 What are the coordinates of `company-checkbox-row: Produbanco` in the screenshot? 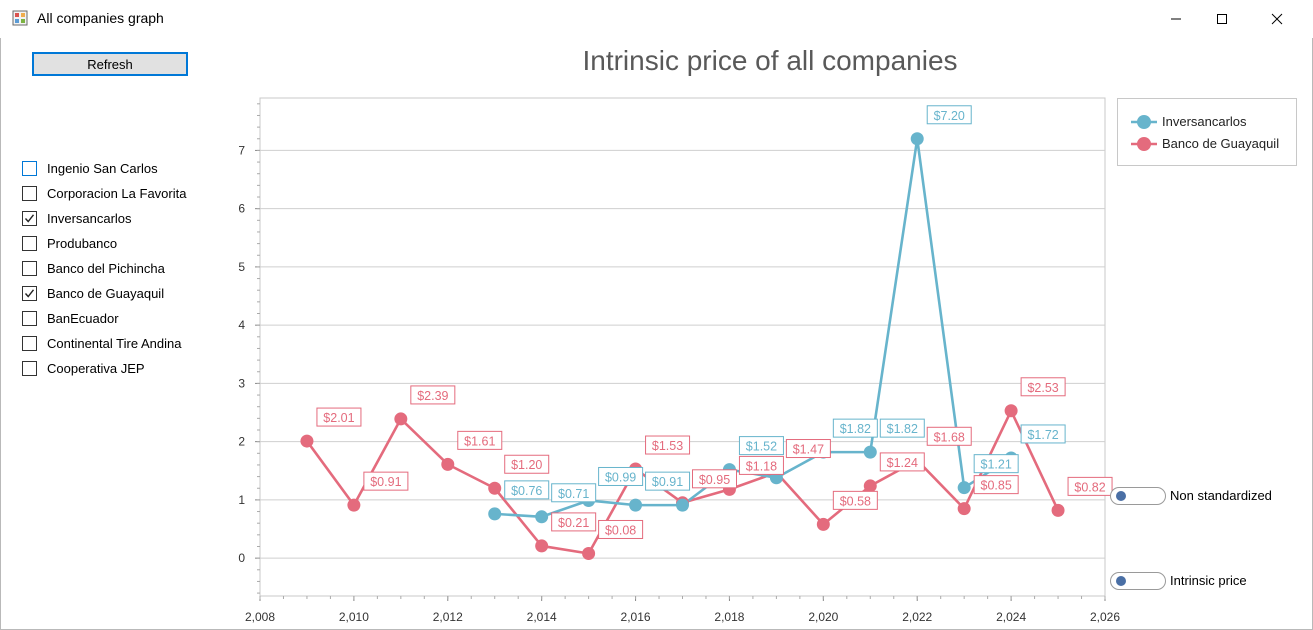 It's located at (117, 244).